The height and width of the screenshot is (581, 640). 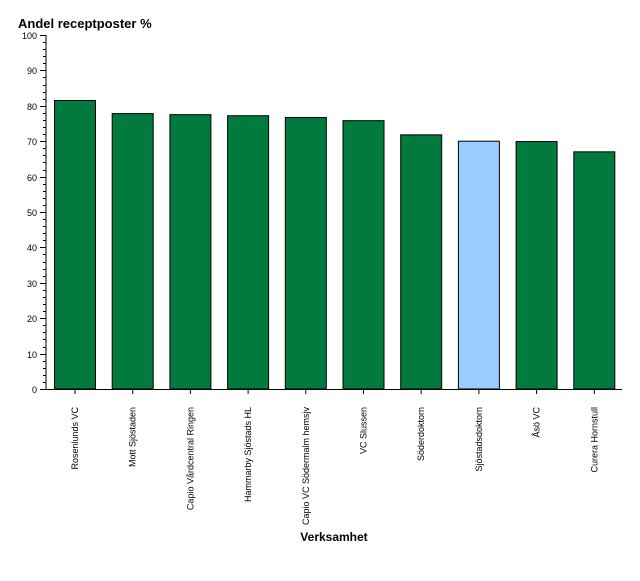 What do you see at coordinates (32, 142) in the screenshot?
I see `y-tick-label: 70` at bounding box center [32, 142].